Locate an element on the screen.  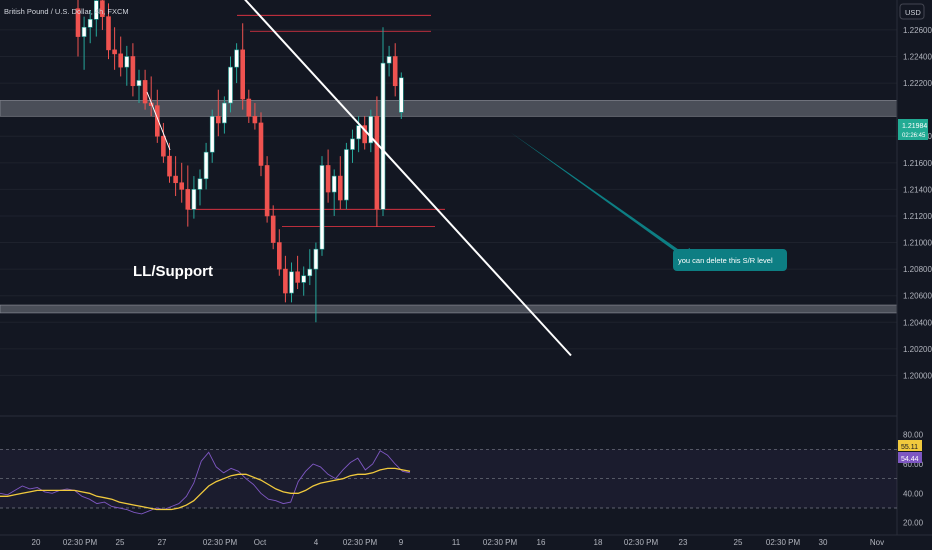
current-price-badge: 1.21984 02:26:45 is located at coordinates (913, 129).